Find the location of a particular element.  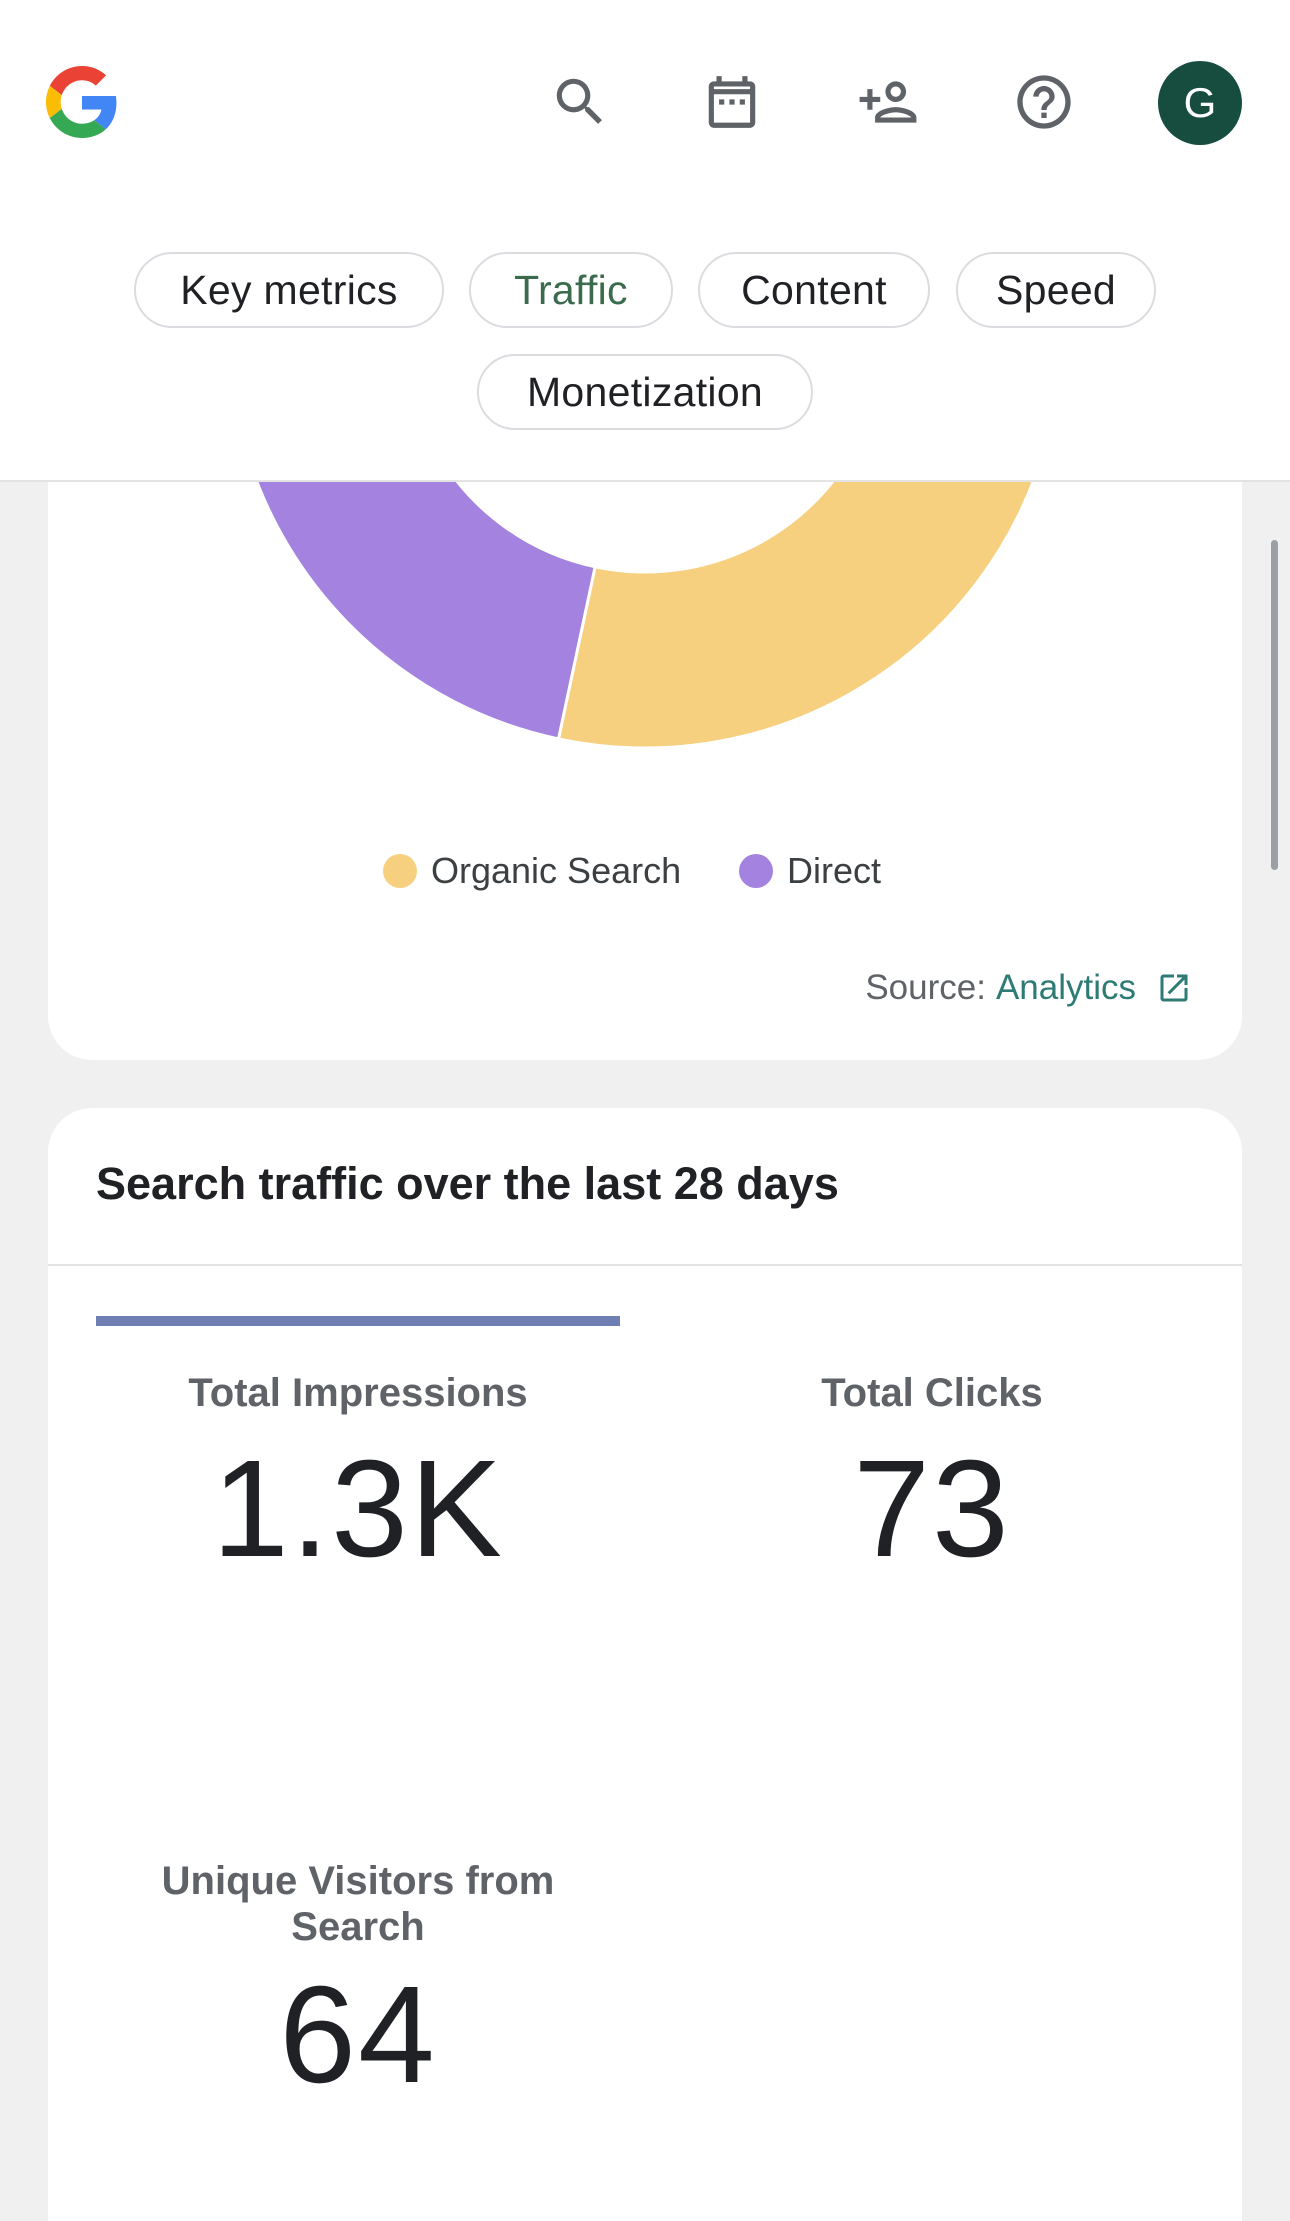

open-in-new-icon is located at coordinates (1174, 988).